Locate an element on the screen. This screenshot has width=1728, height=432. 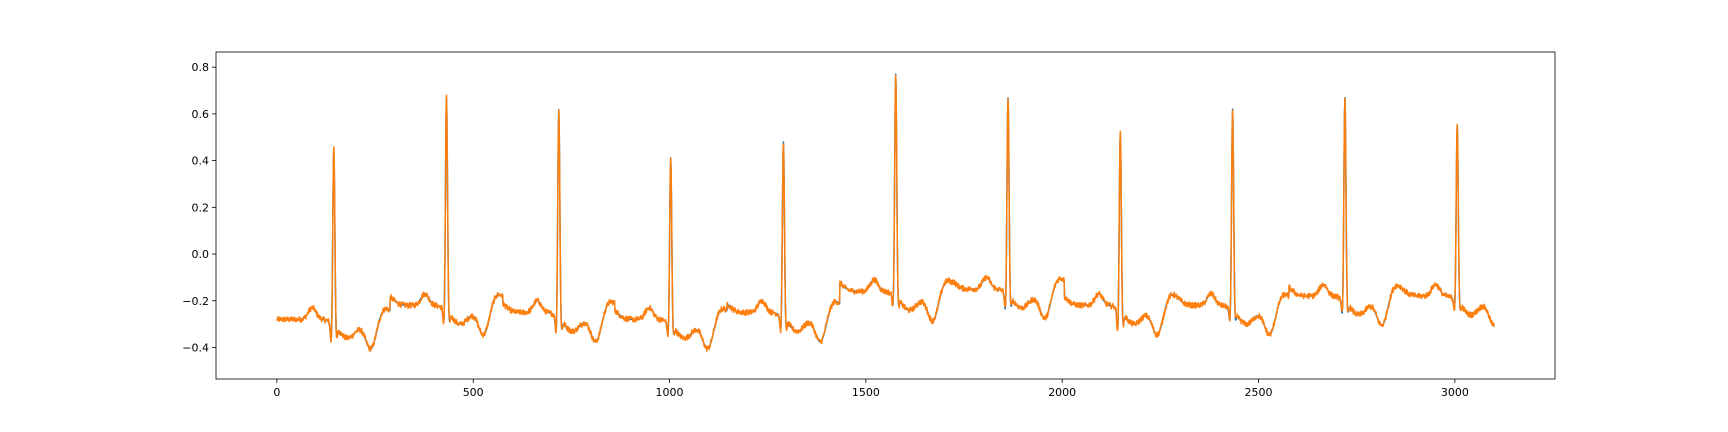
y-tick-label: 0.0 is located at coordinates (201, 254).